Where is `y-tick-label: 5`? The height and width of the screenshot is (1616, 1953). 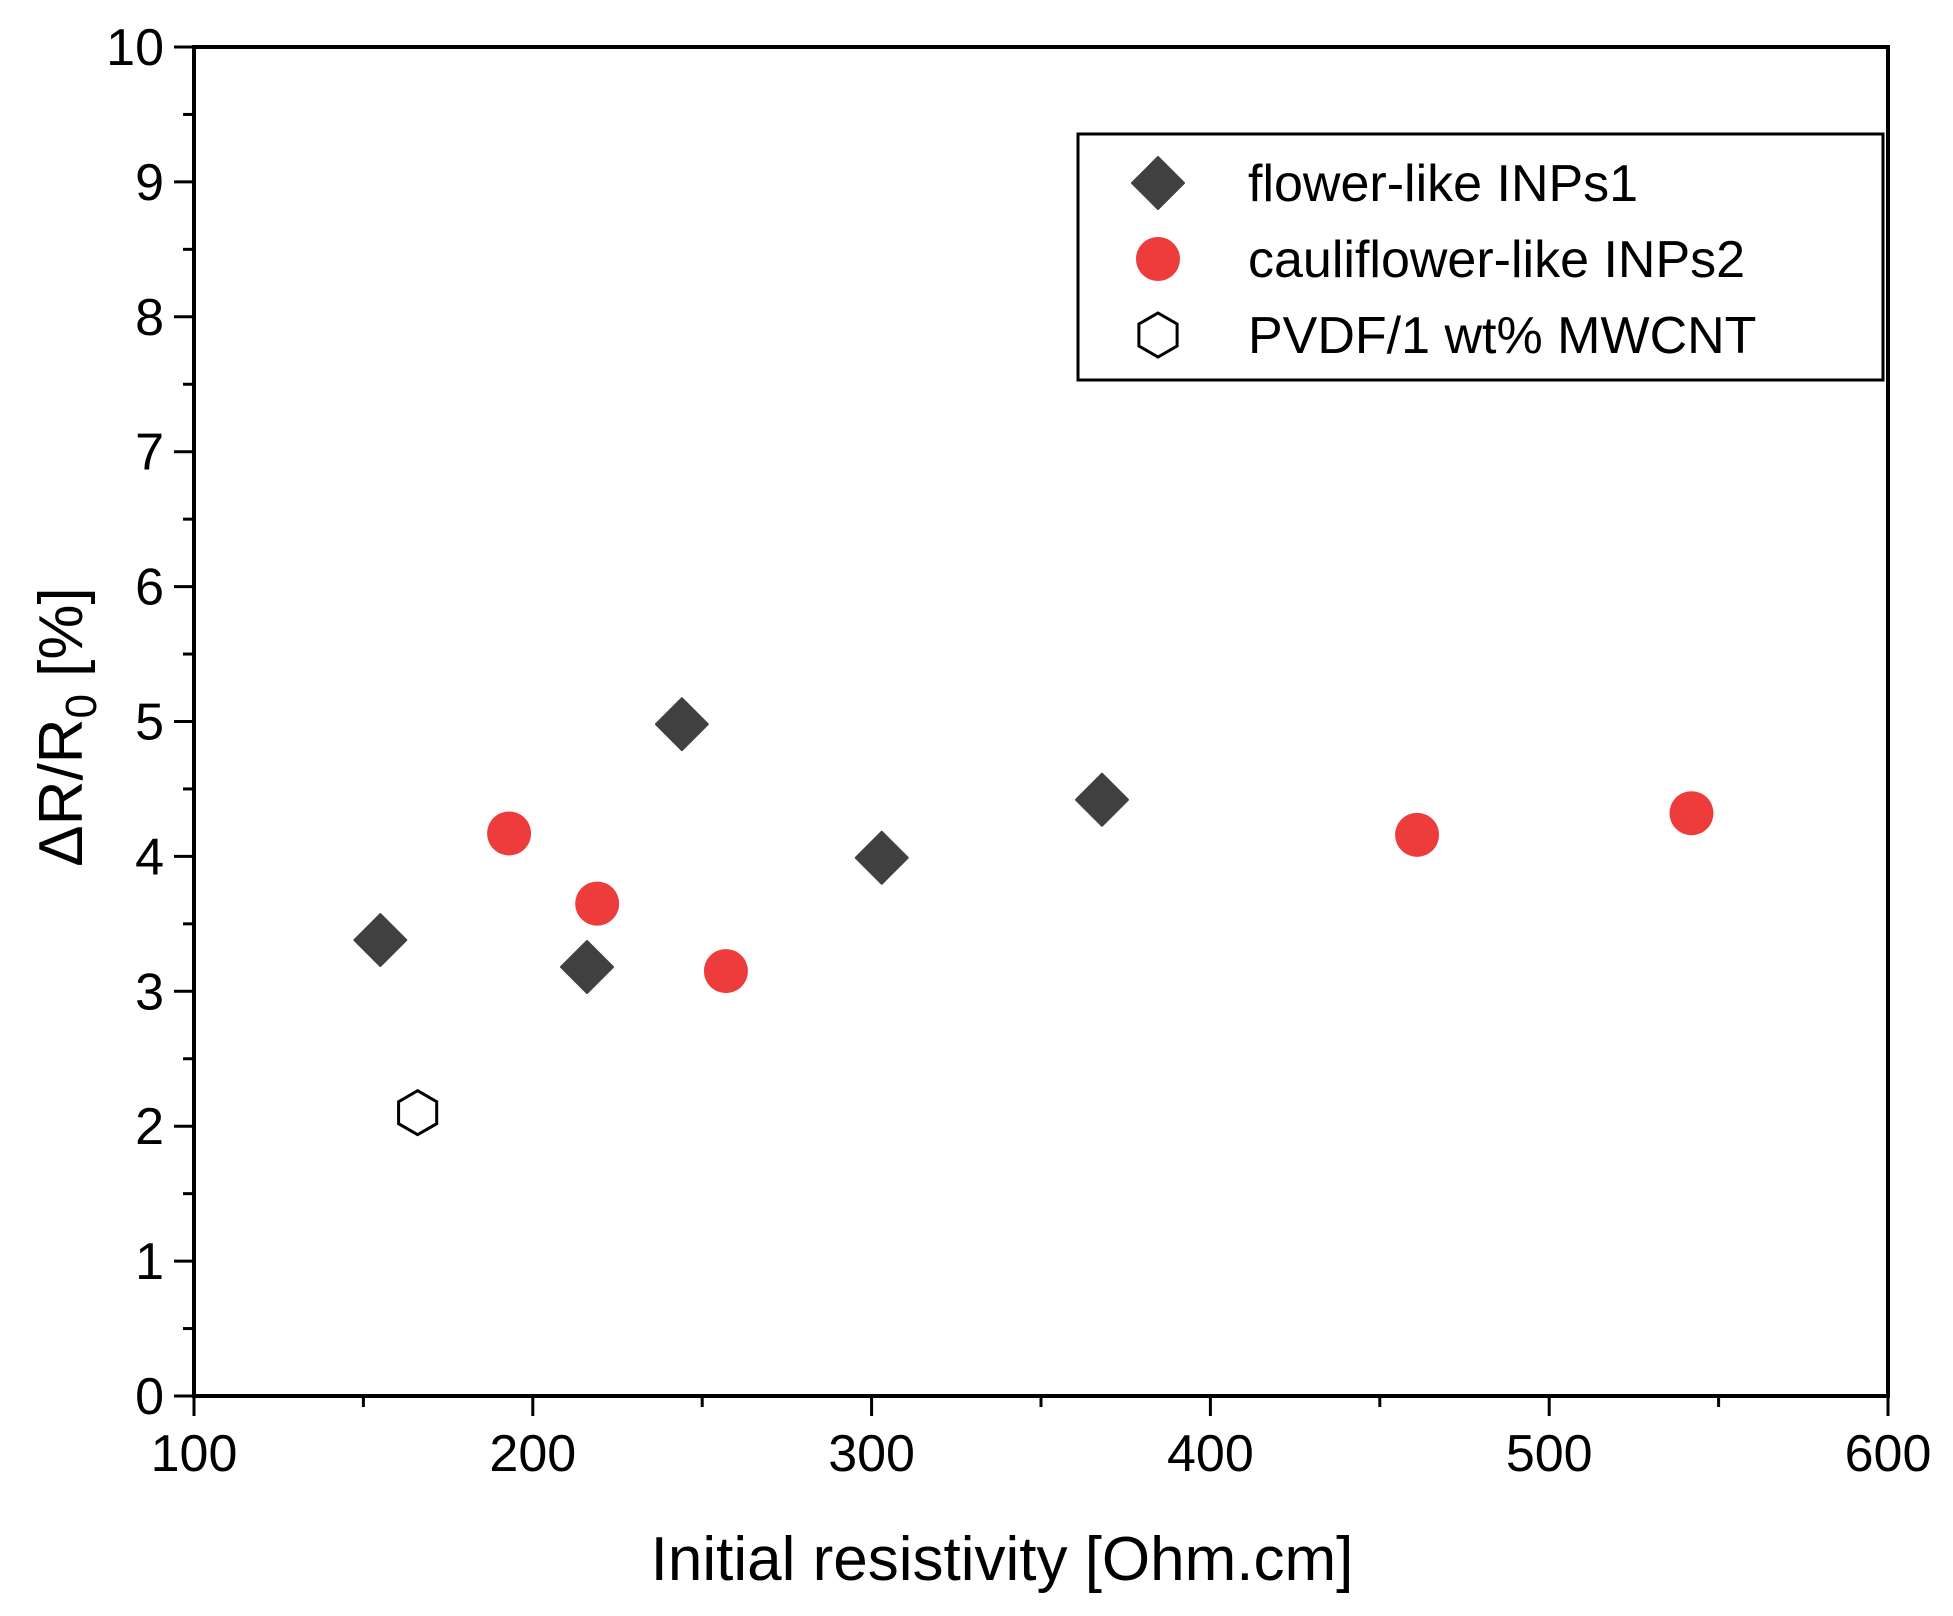
y-tick-label: 5 is located at coordinates (149, 723).